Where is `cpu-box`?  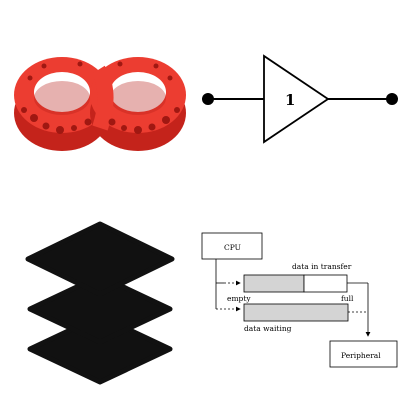 cpu-box is located at coordinates (232, 246).